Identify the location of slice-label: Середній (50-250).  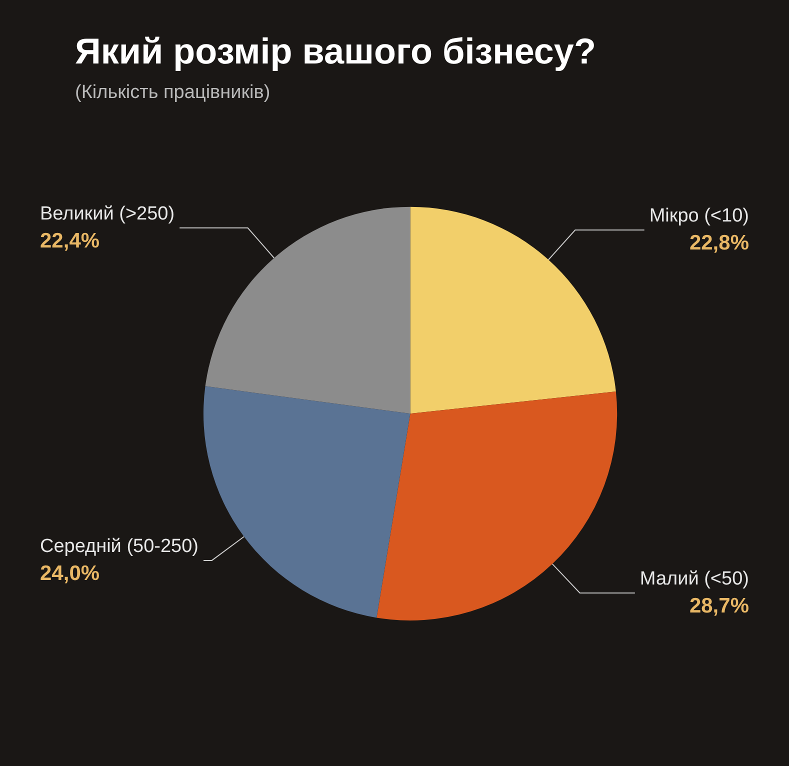
(119, 546).